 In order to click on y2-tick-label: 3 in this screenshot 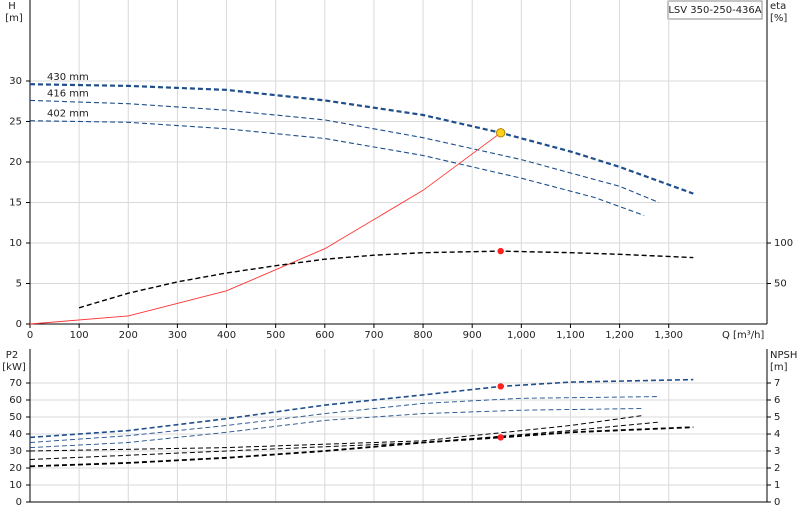, I will do `click(777, 451)`.